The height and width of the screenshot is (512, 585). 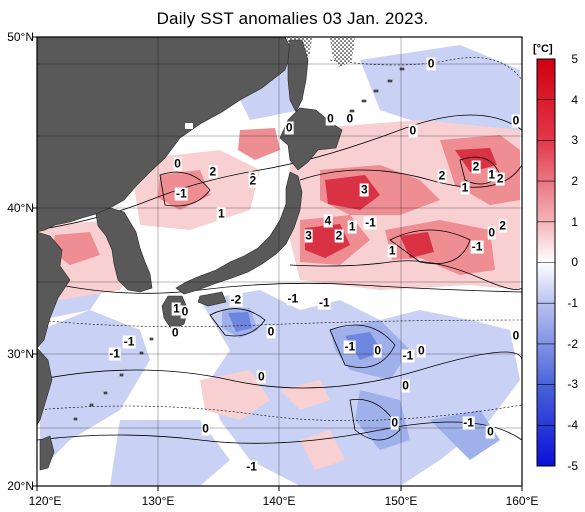 I want to click on colorbar-label-minus2: -2, so click(x=572, y=344).